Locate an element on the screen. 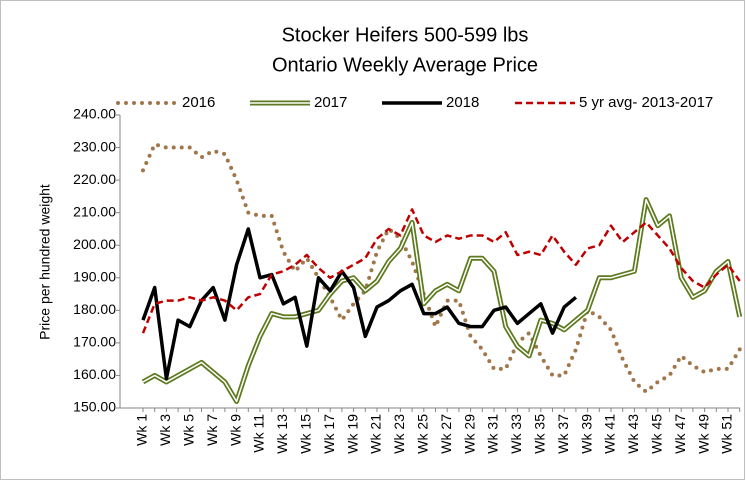 Image resolution: width=746 pixels, height=481 pixels. legend-label: 2016 is located at coordinates (198, 102).